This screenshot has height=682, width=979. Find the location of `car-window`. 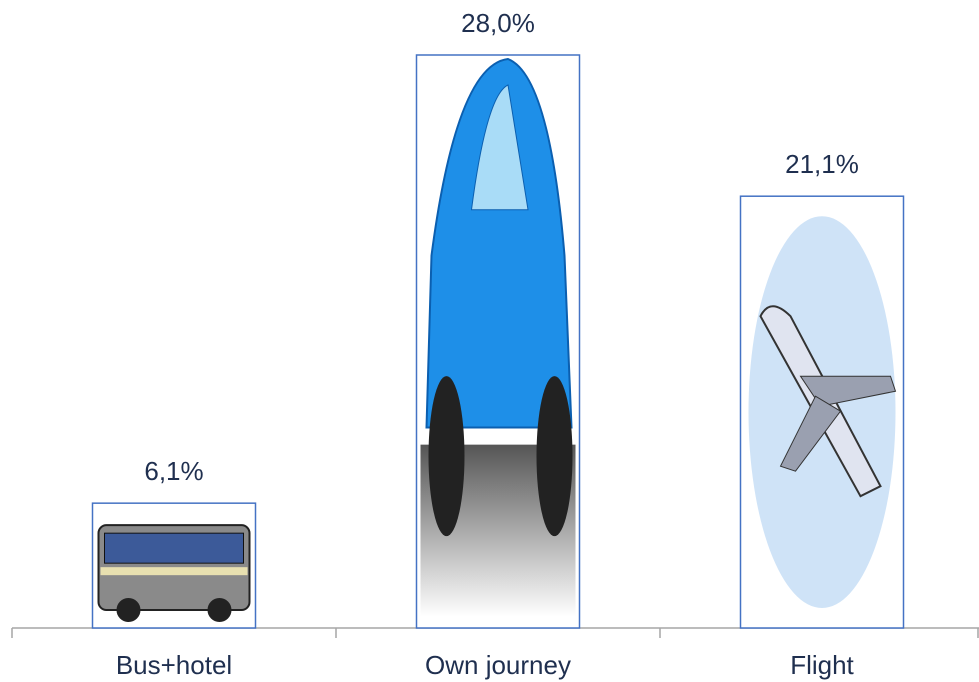

car-window is located at coordinates (499, 147).